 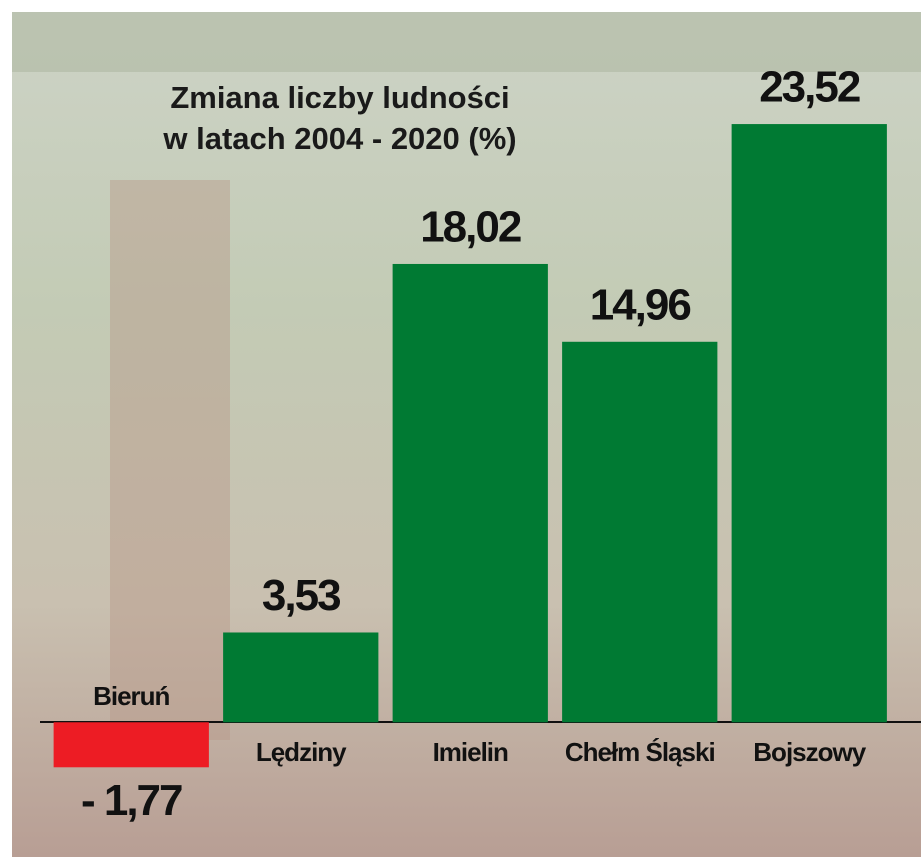 I want to click on chart-title: w latach 2004 - 2020 (%), so click(x=339, y=138).